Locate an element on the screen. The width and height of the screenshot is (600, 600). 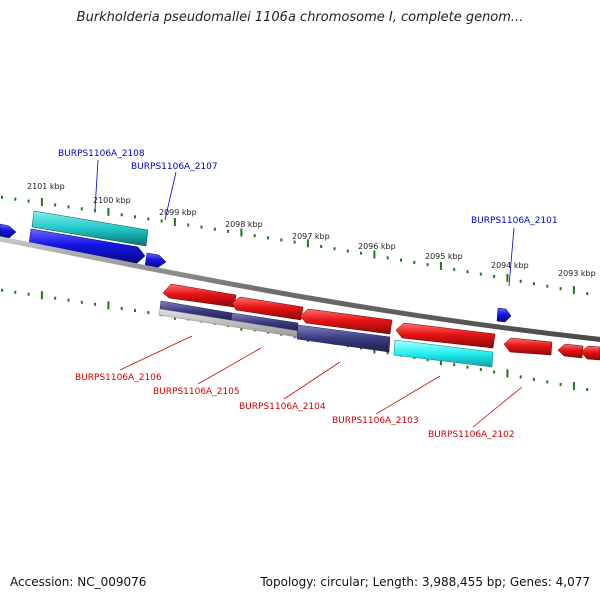
gene-label: BURPS1106A_2105 is located at coordinates (196, 392).